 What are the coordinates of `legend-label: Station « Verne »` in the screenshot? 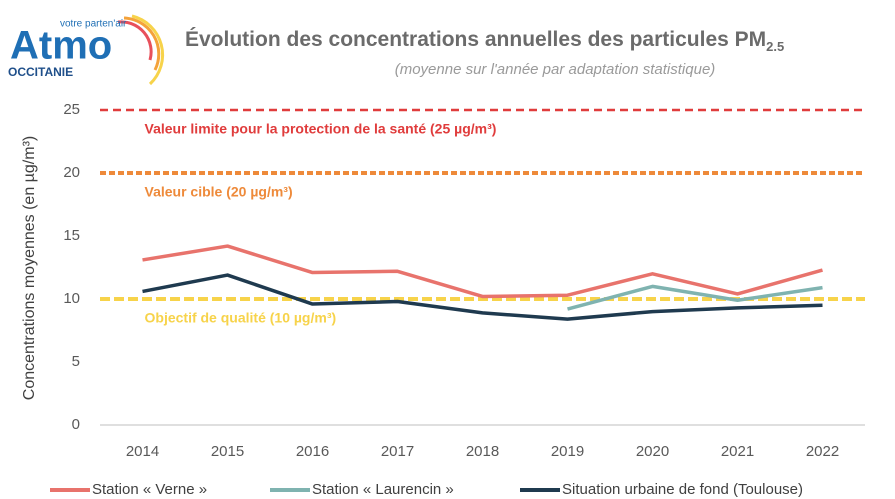 It's located at (149, 489).